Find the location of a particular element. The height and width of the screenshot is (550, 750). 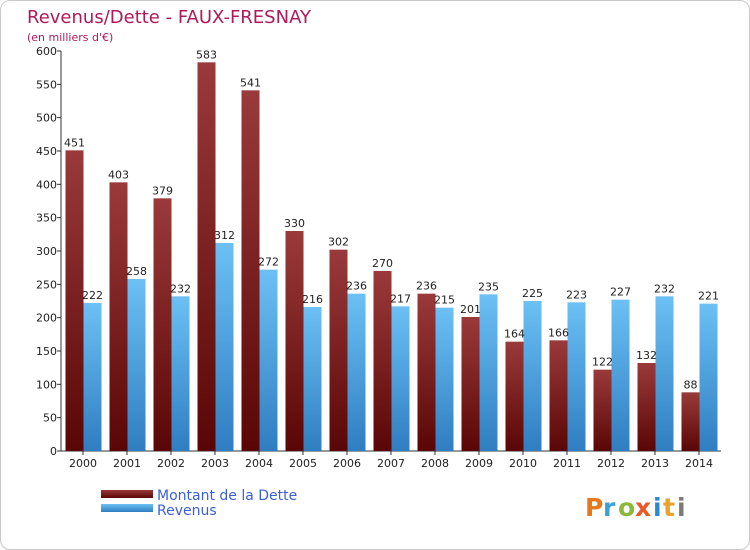

x-tick-label: 2013 is located at coordinates (655, 463).